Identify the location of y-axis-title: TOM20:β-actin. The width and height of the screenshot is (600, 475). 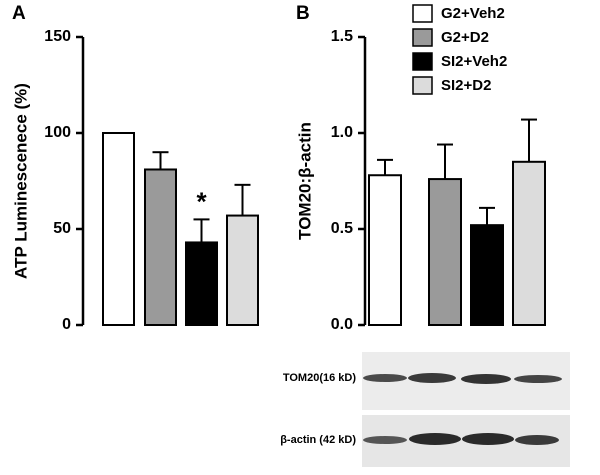
(304, 181).